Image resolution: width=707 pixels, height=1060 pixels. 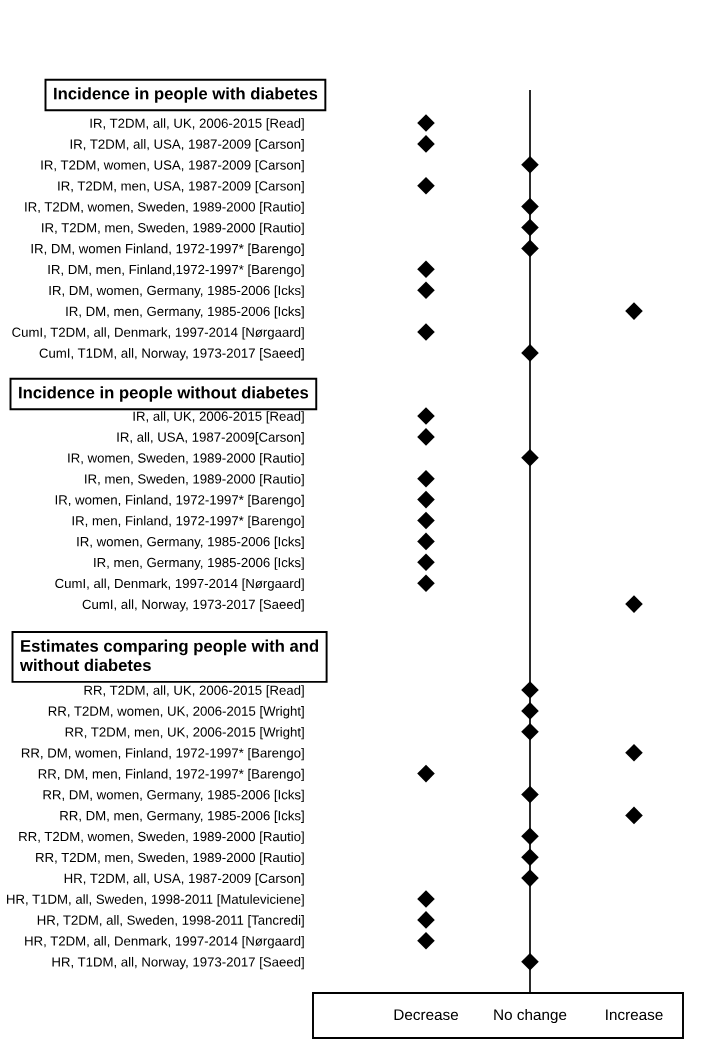 What do you see at coordinates (171, 775) in the screenshot?
I see `y-tick-label: RR, DM, men, Finland, 1972-1997* [Barengo]` at bounding box center [171, 775].